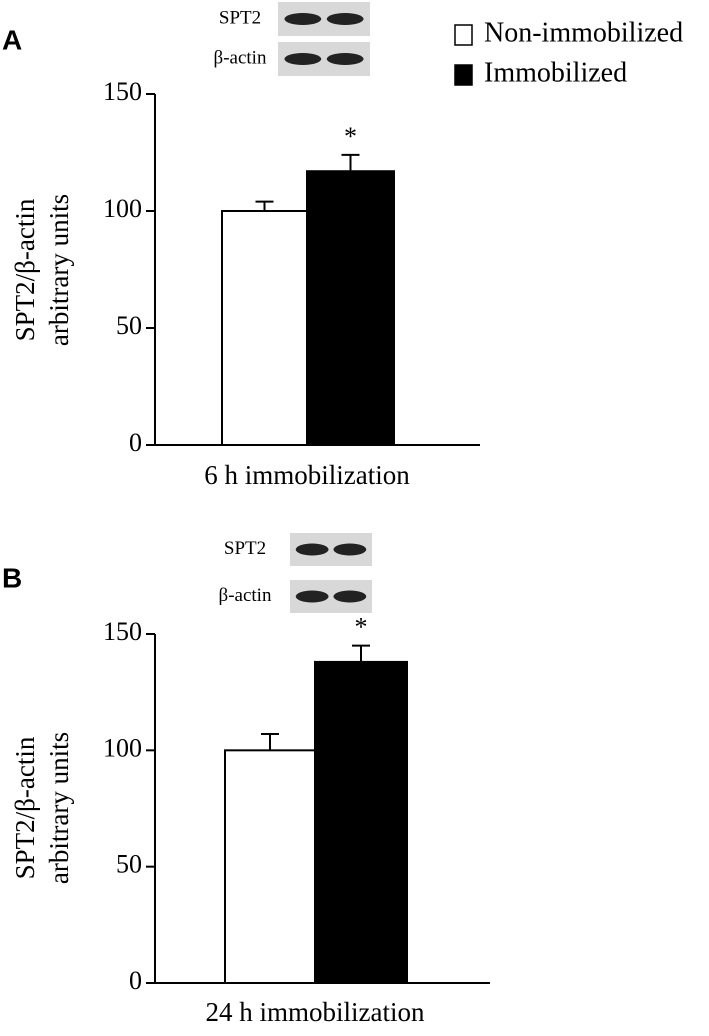 This screenshot has height=1036, width=709. I want to click on x-axis-label: 24 h immobilization, so click(315, 1012).